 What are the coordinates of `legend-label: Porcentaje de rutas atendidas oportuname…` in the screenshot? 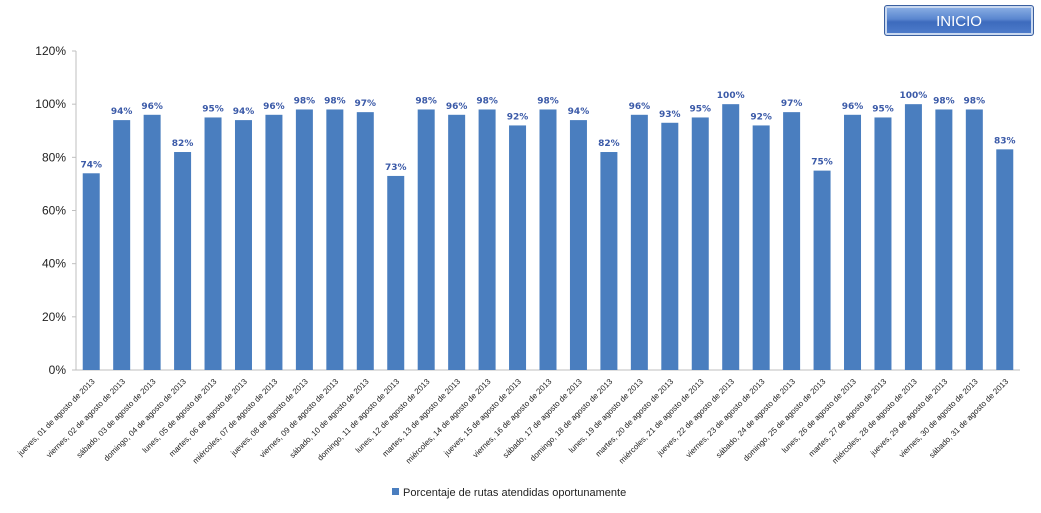 It's located at (514, 493).